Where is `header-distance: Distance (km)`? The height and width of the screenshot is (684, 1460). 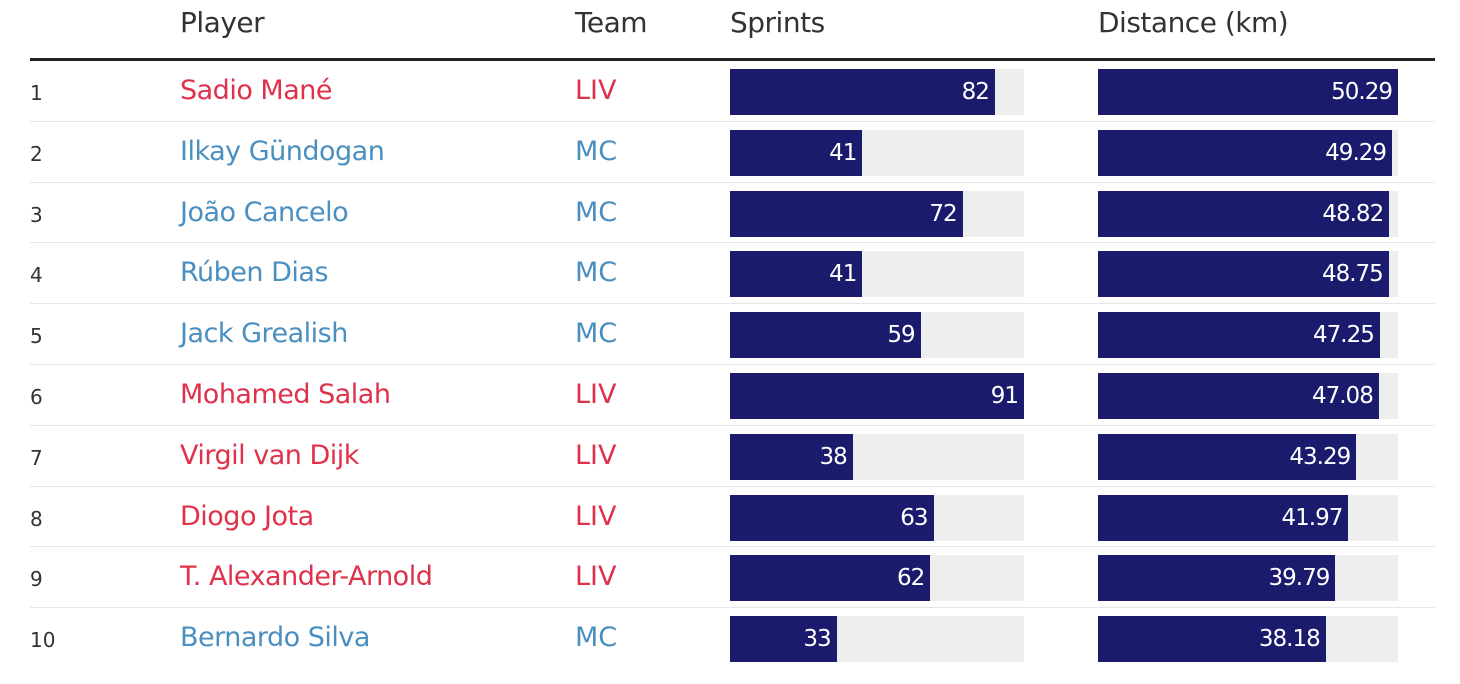 header-distance: Distance (km) is located at coordinates (1193, 22).